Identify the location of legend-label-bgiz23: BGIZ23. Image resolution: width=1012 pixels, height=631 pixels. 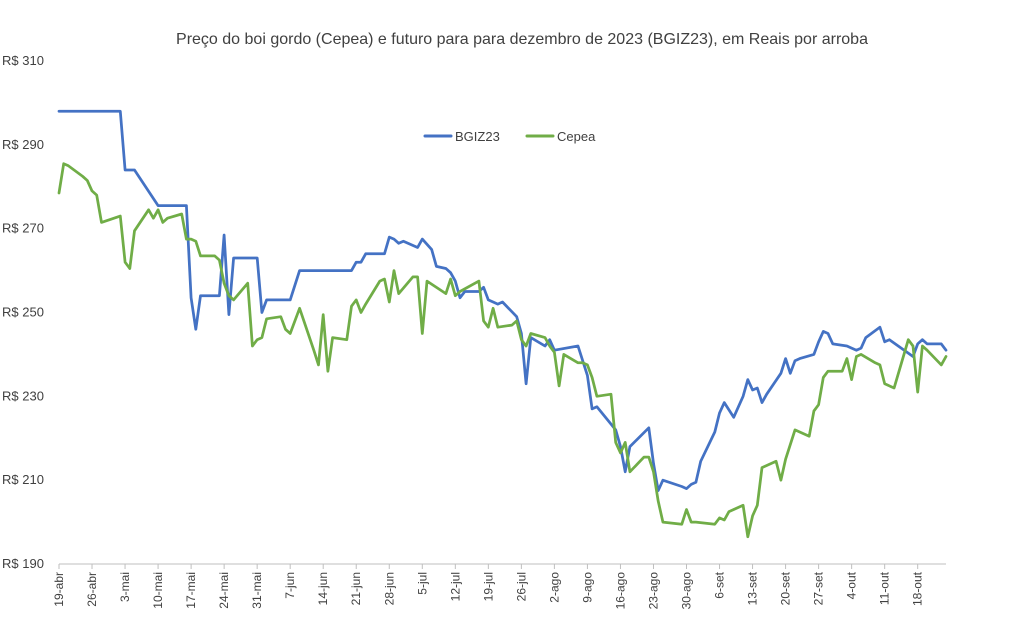
(477, 136).